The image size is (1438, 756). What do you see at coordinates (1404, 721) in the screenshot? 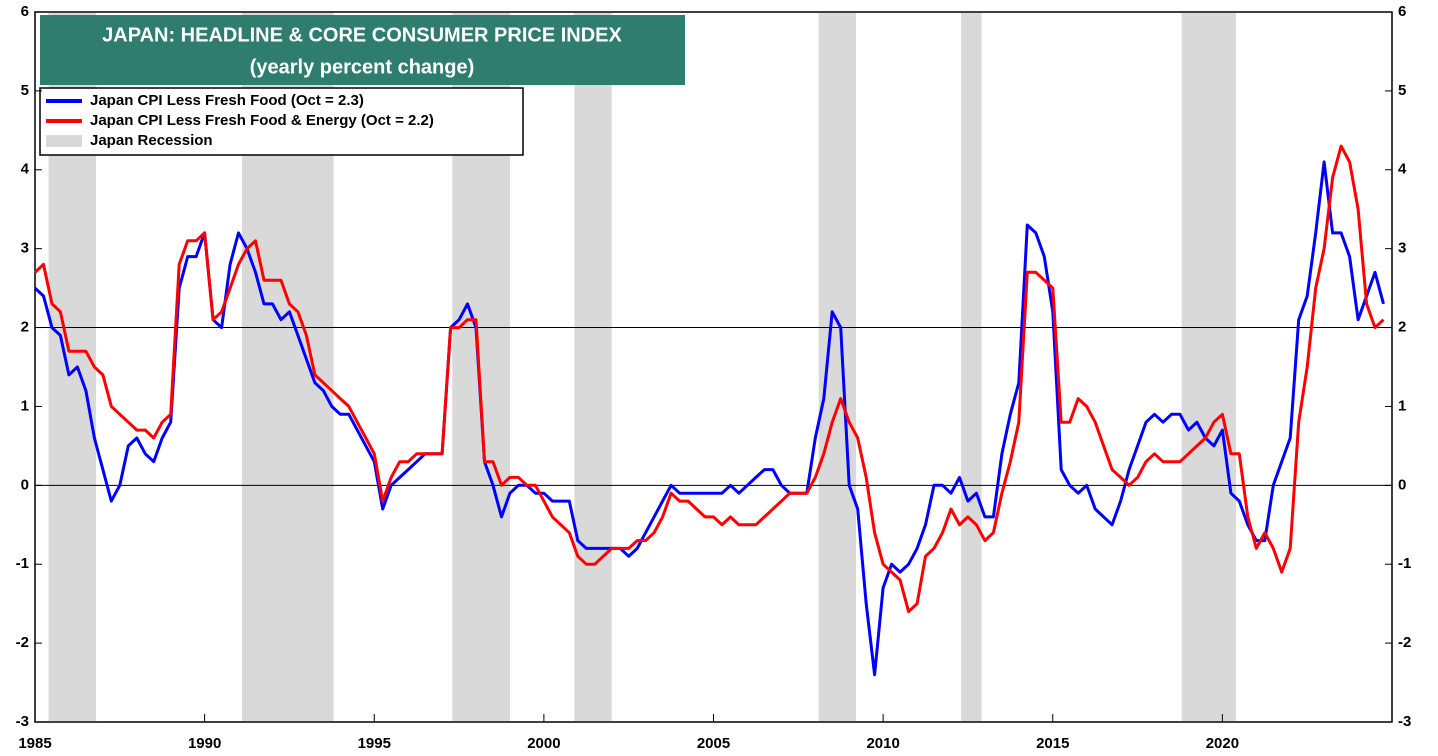
I see `y2-tick-label: -3` at bounding box center [1404, 721].